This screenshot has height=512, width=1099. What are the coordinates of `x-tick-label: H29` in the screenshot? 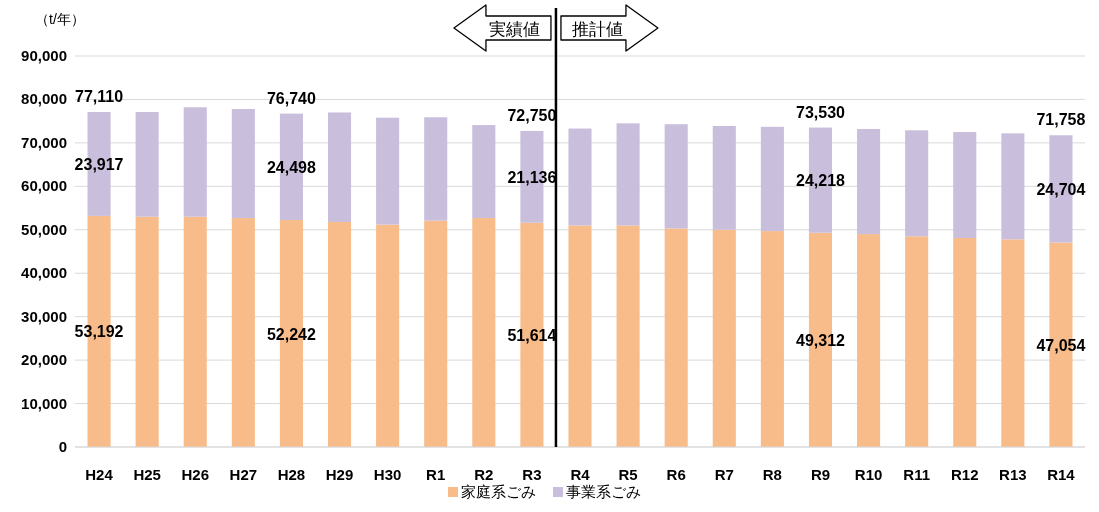 It's located at (339, 474).